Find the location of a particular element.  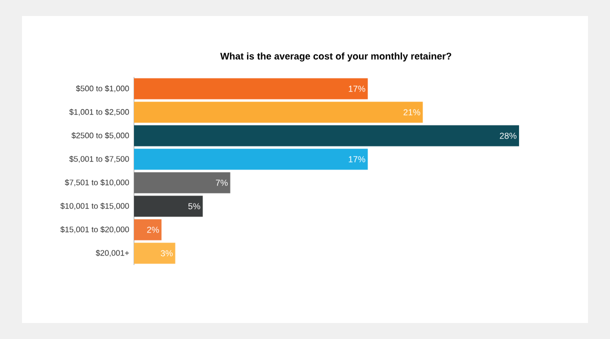

data-label: 7% is located at coordinates (222, 183).